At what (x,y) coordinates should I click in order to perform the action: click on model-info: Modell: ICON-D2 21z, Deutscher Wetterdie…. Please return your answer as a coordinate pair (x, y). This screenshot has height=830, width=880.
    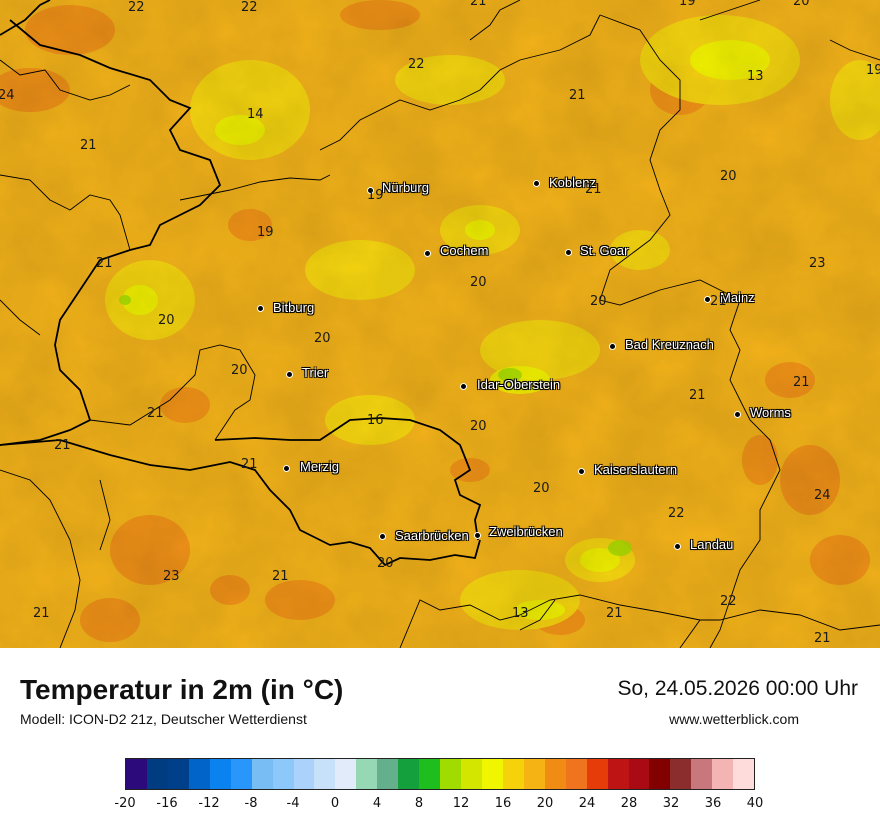
    Looking at the image, I should click on (163, 719).